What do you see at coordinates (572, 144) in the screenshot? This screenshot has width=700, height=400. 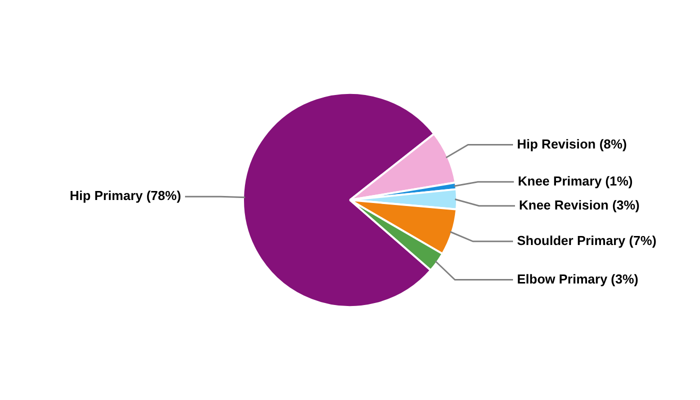 I see `slice-label: Hip Revision (8%)` at bounding box center [572, 144].